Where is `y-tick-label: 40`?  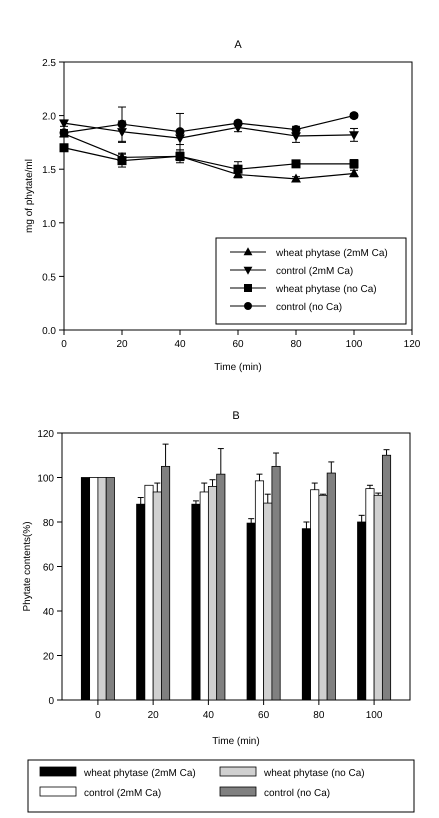
y-tick-label: 40 is located at coordinates (48, 612).